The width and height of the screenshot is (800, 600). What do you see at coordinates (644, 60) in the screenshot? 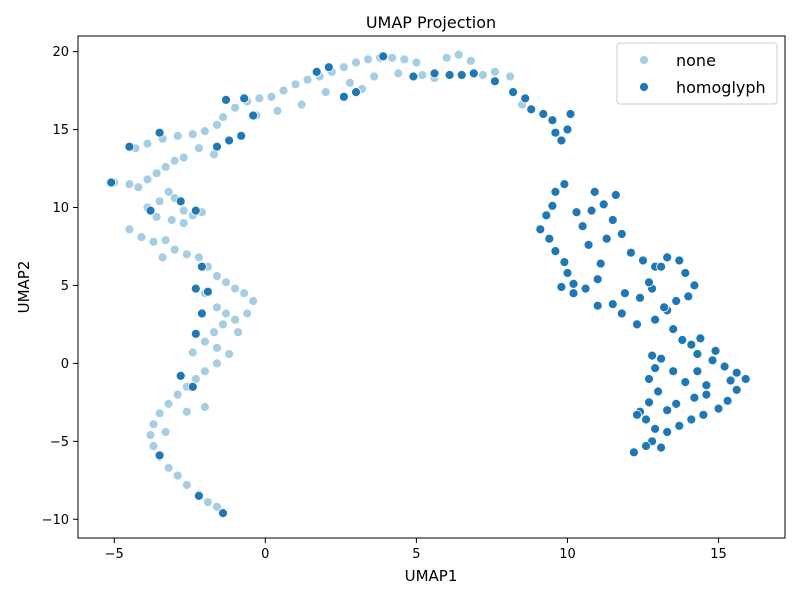
I see `legend-marker-none` at bounding box center [644, 60].